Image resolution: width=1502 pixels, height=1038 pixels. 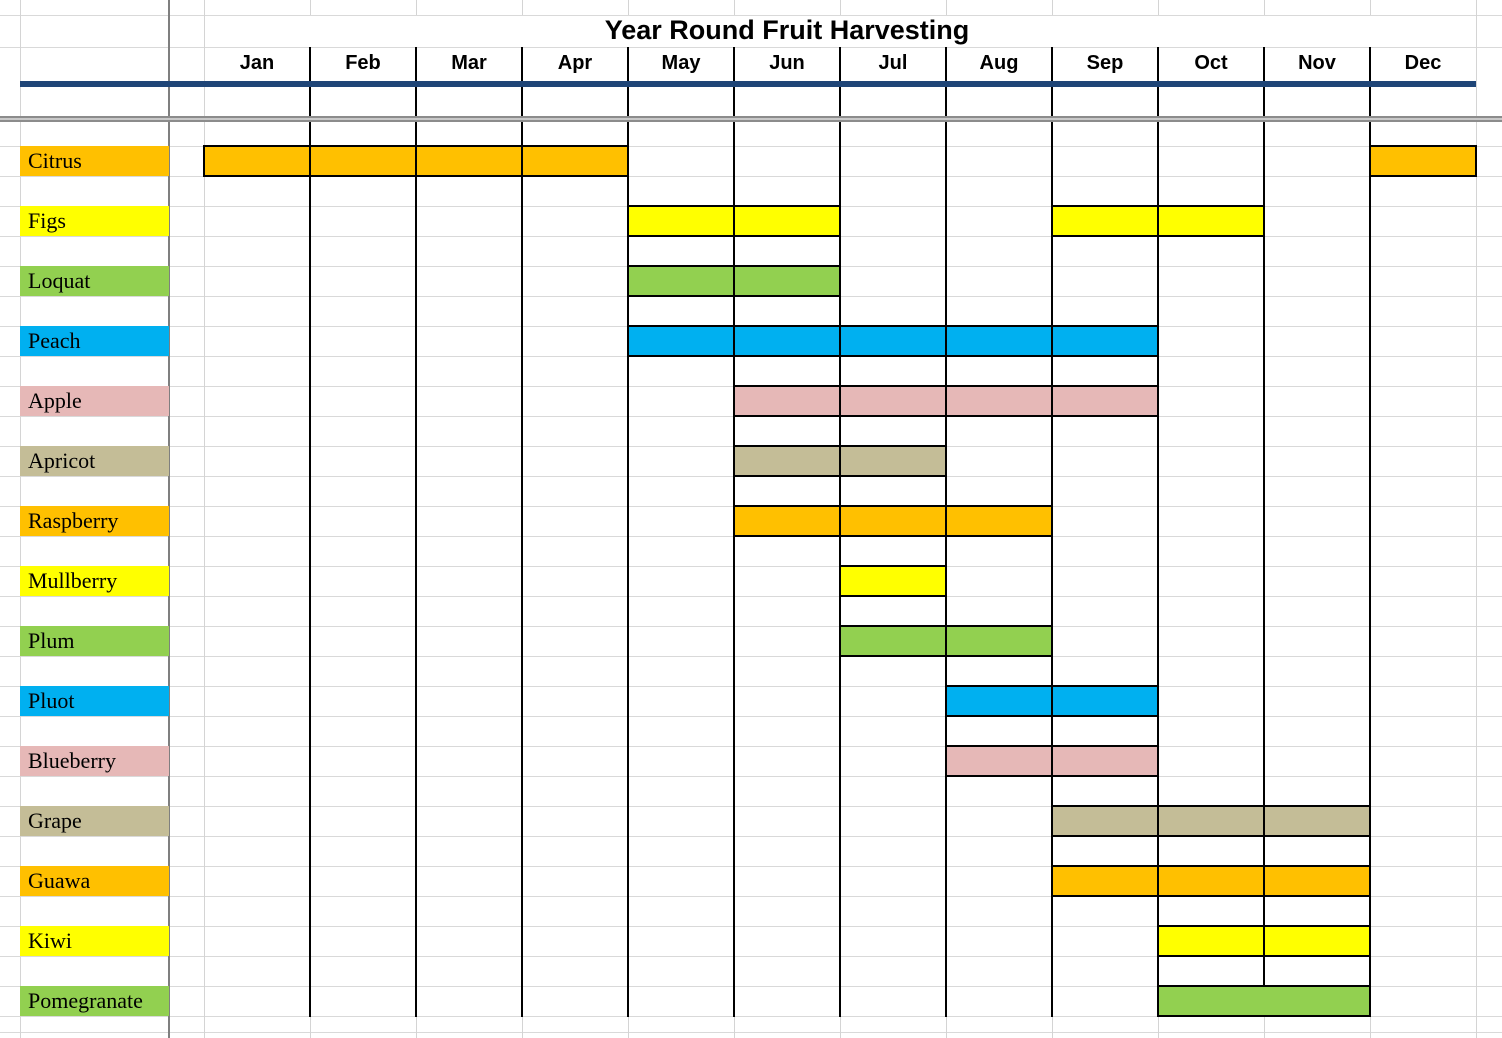 I want to click on harvest-bar-guawa, so click(x=1211, y=881).